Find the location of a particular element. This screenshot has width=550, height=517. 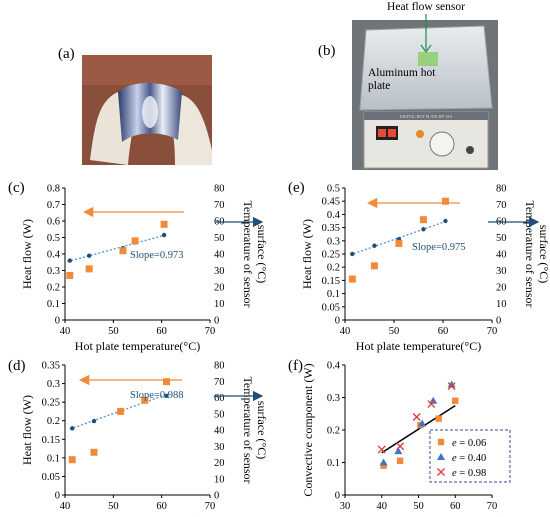

y-axis-label: Heat flow (W) is located at coordinates (27, 254).